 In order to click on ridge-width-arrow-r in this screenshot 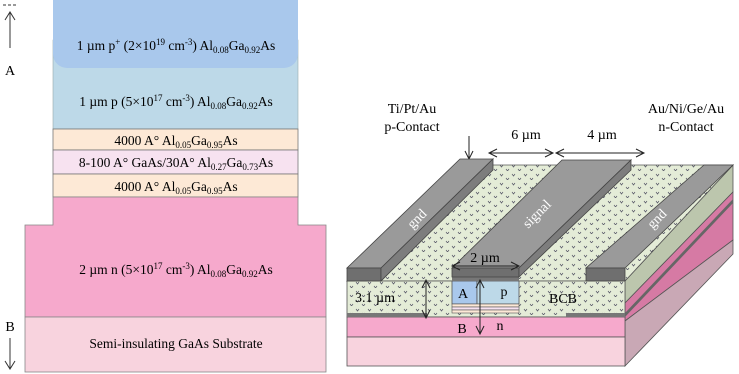, I will do `click(515, 266)`.